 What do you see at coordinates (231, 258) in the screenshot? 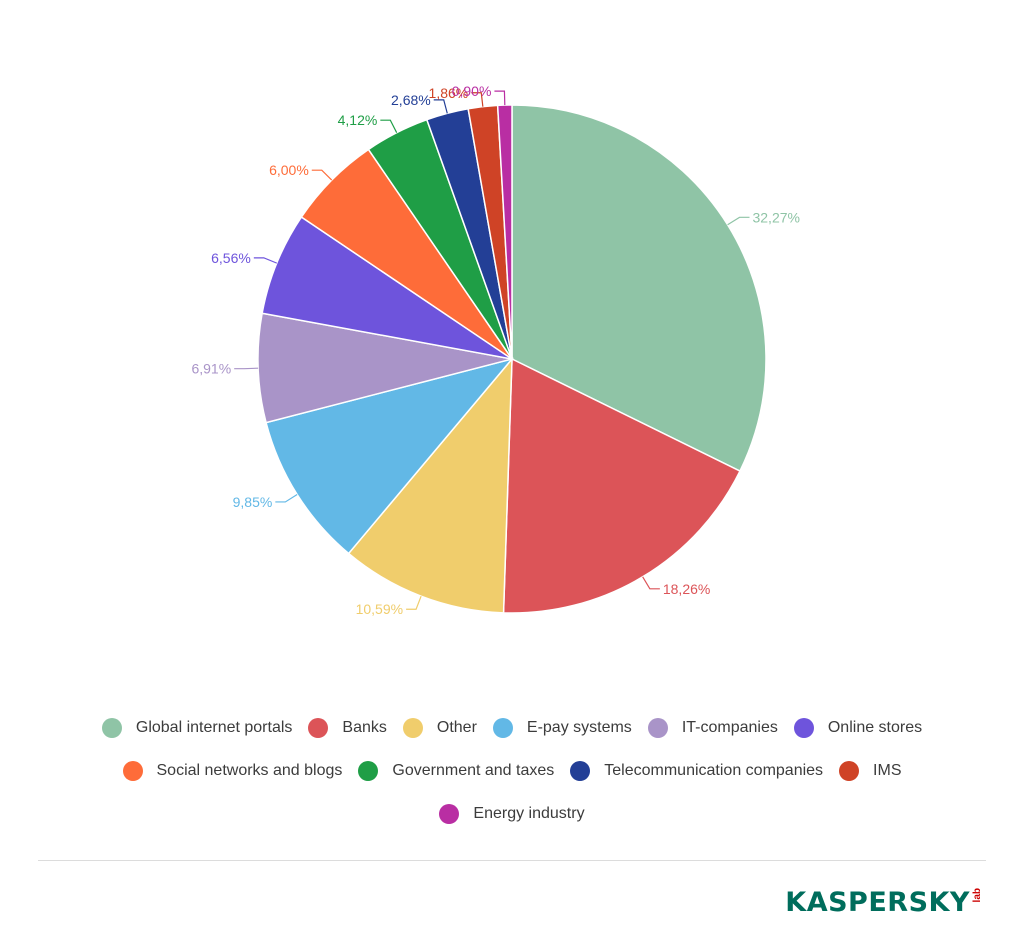
I see `slice-label-online-stores: 6,56%` at bounding box center [231, 258].